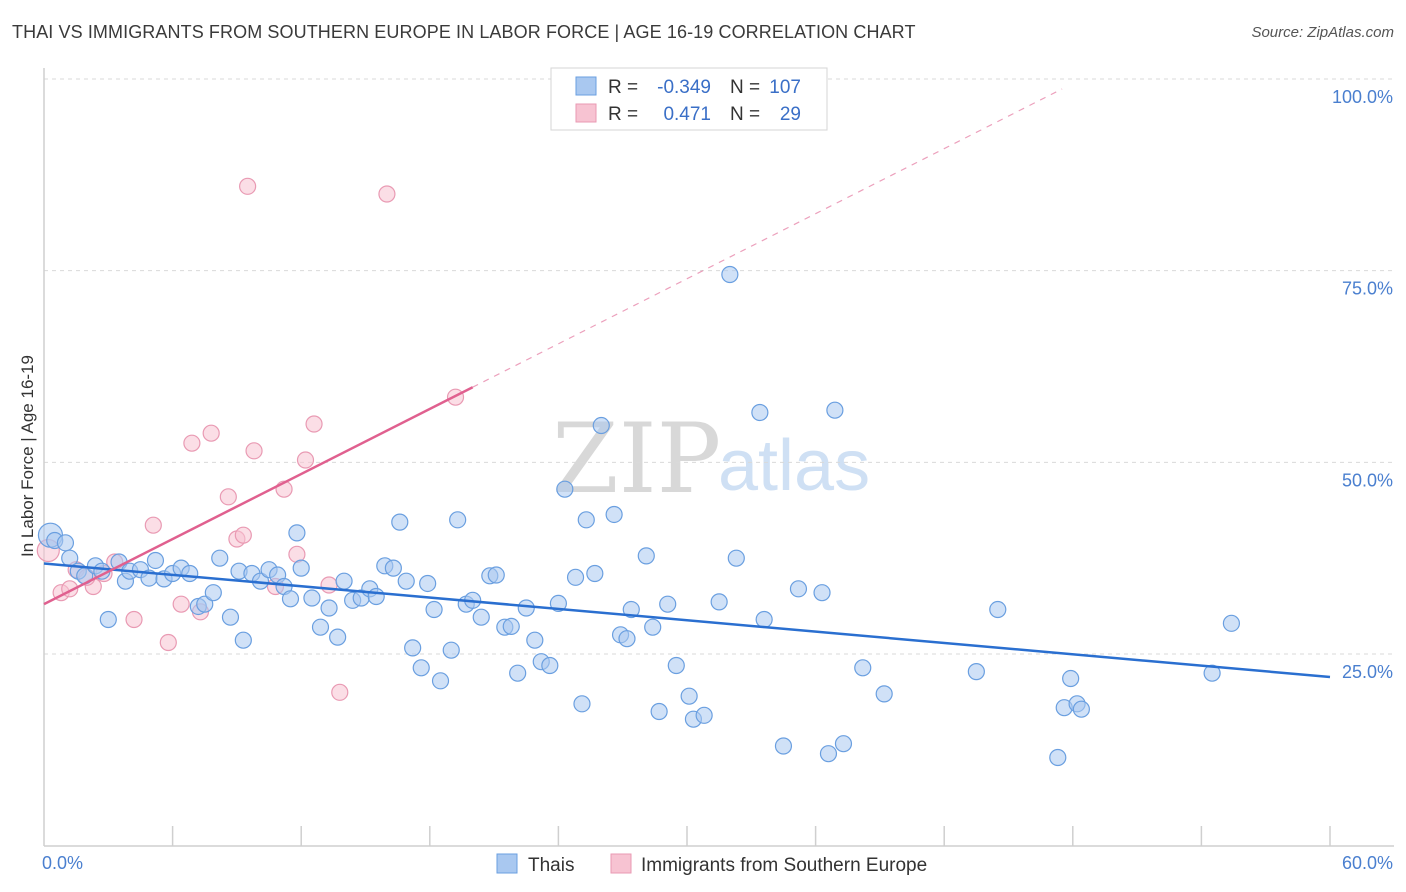 Image resolution: width=1406 pixels, height=892 pixels. Describe the element at coordinates (745, 87) in the screenshot. I see `stats-n-label-thais: N =` at that location.